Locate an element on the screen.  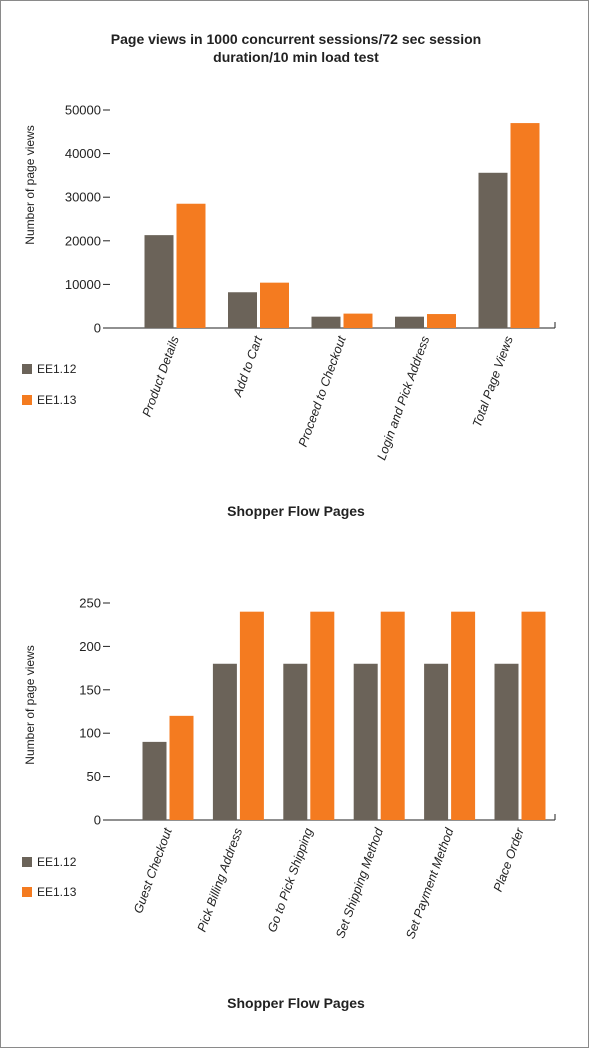
chart2-y-tick-label: 150 is located at coordinates (90, 689).